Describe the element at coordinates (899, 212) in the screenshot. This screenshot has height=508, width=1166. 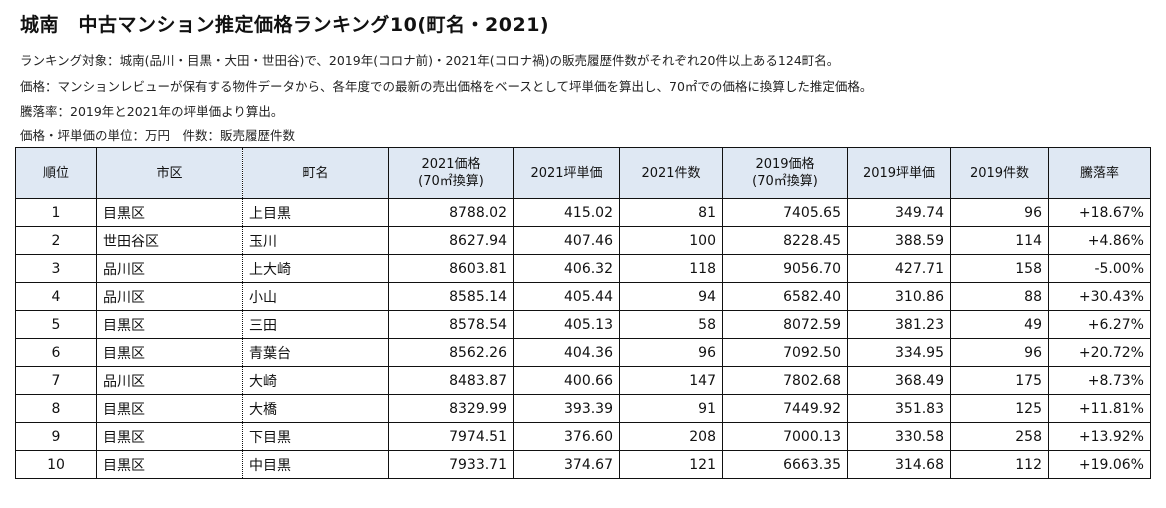
I see `cell-tsubo-2019: 349.74` at that location.